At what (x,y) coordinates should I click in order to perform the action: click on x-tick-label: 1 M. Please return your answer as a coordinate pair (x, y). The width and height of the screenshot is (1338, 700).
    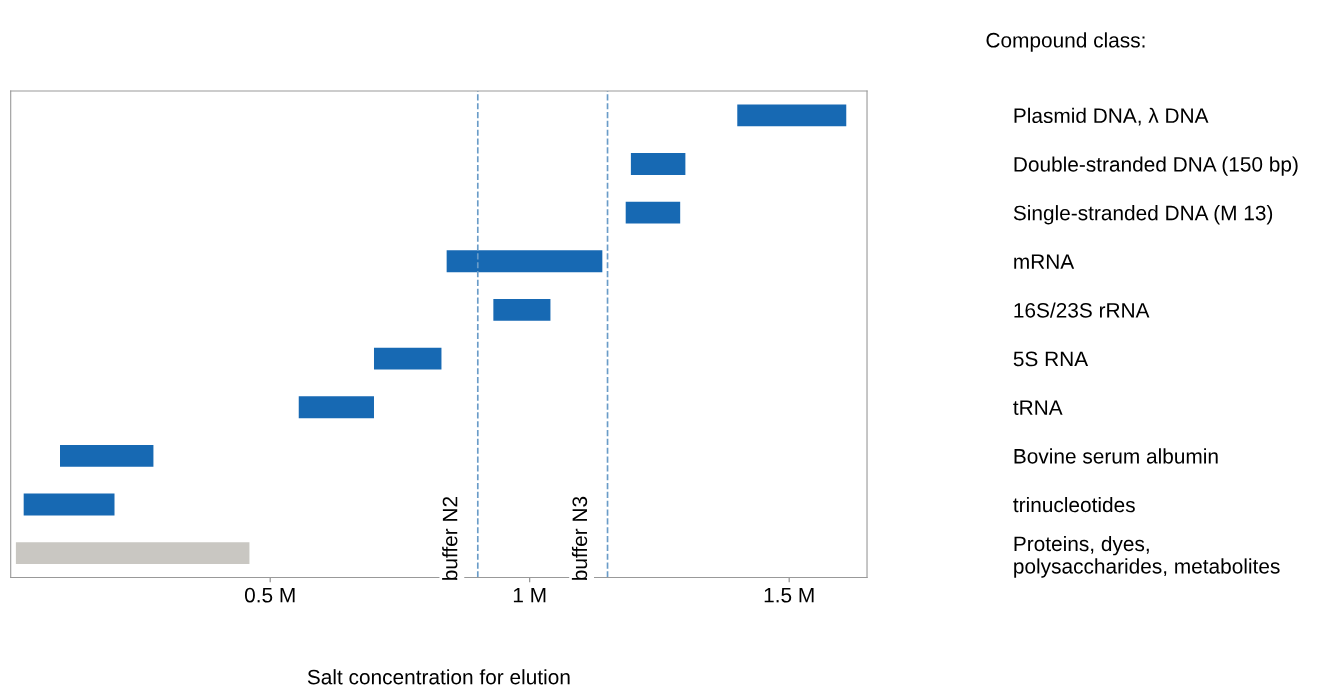
    Looking at the image, I should click on (529, 595).